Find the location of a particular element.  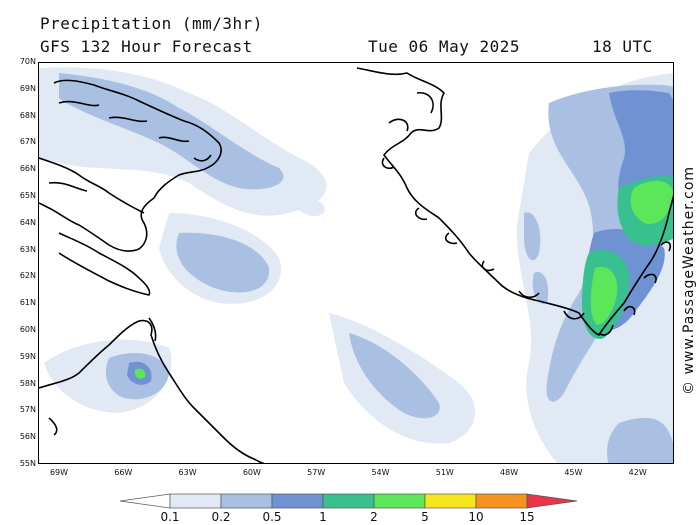

forecast-label: GFS 132 Hour Forecast is located at coordinates (146, 46).